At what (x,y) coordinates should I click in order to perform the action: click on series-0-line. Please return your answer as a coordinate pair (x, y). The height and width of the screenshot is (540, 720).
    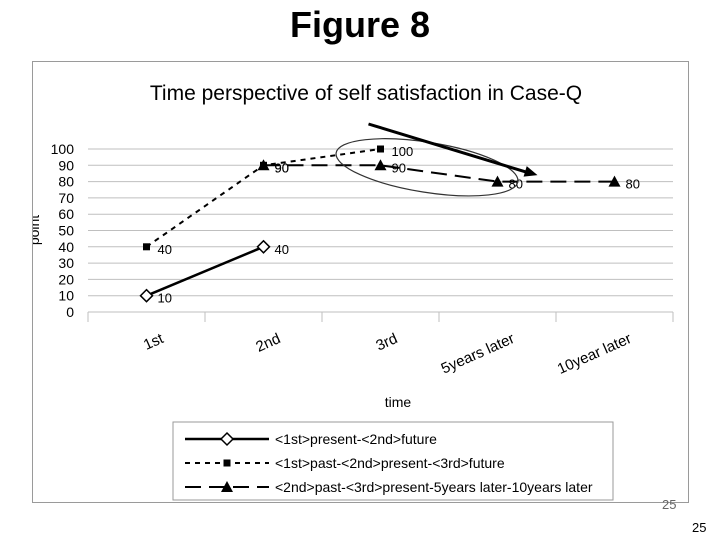
    Looking at the image, I should click on (205, 271).